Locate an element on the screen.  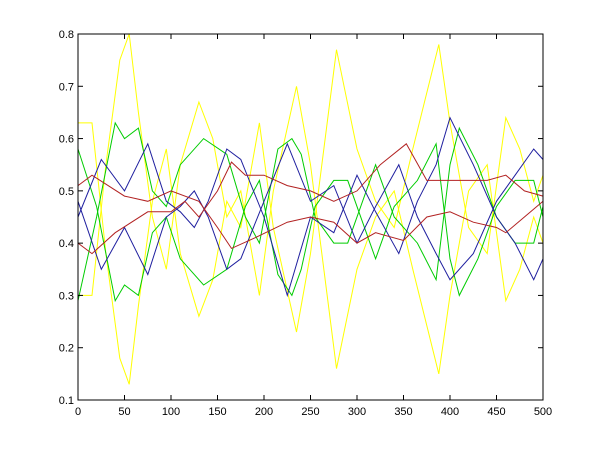
x-tick-label: 150 is located at coordinates (217, 412).